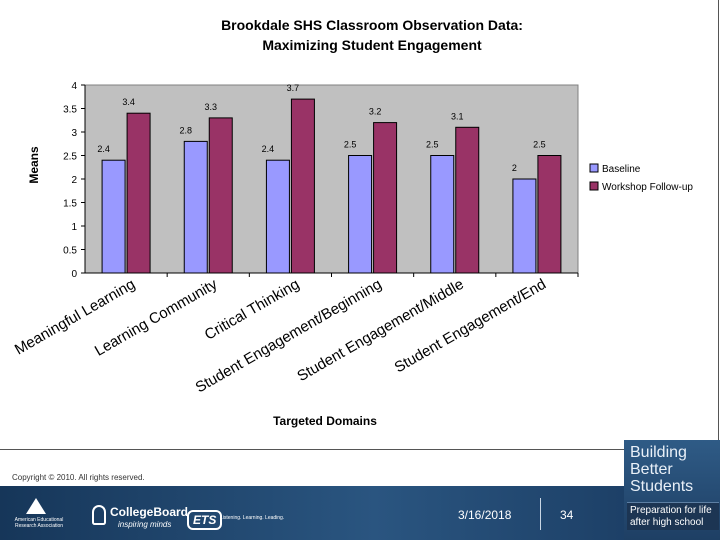 This screenshot has height=540, width=720. What do you see at coordinates (70, 251) in the screenshot?
I see `y-tick-label: 0.5` at bounding box center [70, 251].